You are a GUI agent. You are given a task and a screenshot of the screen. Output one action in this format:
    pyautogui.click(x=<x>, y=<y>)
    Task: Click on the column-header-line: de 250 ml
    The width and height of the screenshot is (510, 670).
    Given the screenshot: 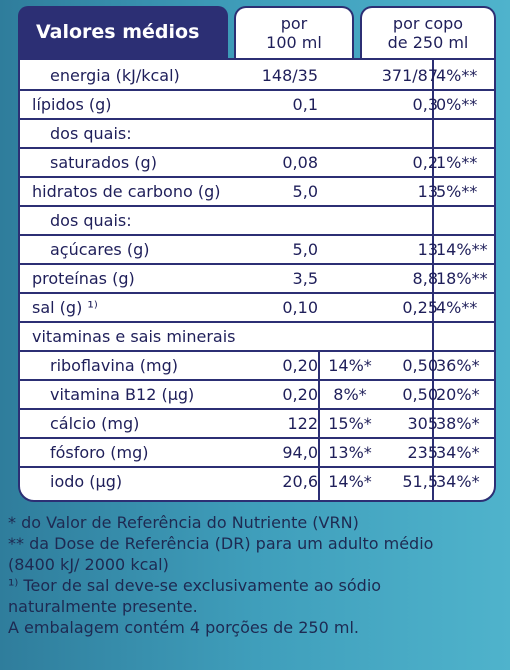 What is the action you would take?
    pyautogui.click(x=428, y=42)
    